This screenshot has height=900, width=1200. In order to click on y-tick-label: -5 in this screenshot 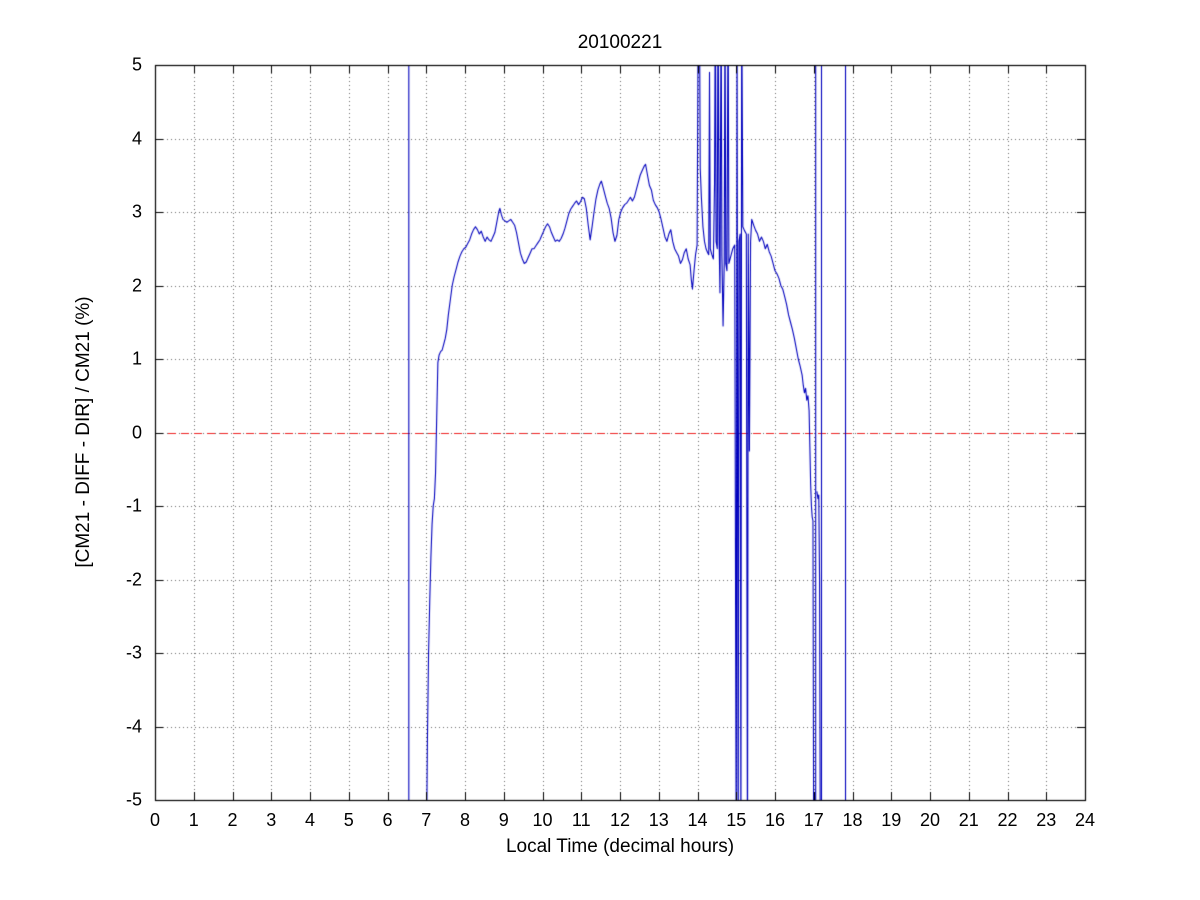, I will do `click(133, 799)`.